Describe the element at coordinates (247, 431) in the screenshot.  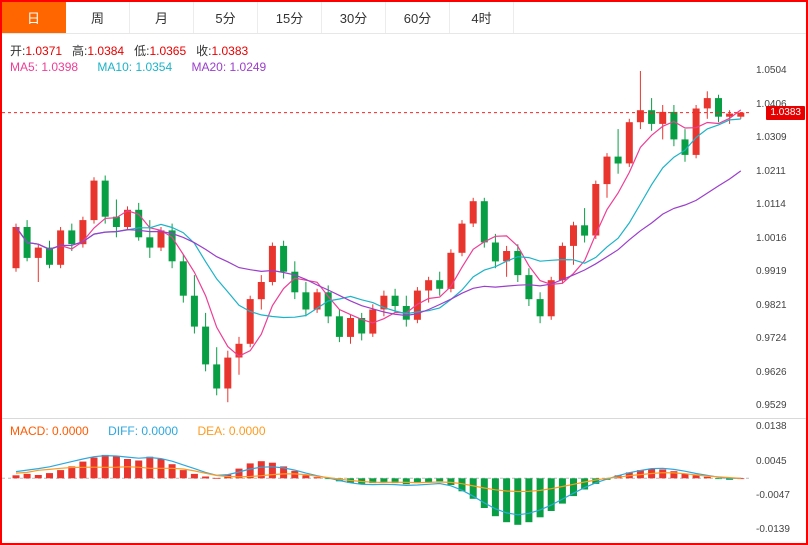
I see `dea-value: 0.0000` at that location.